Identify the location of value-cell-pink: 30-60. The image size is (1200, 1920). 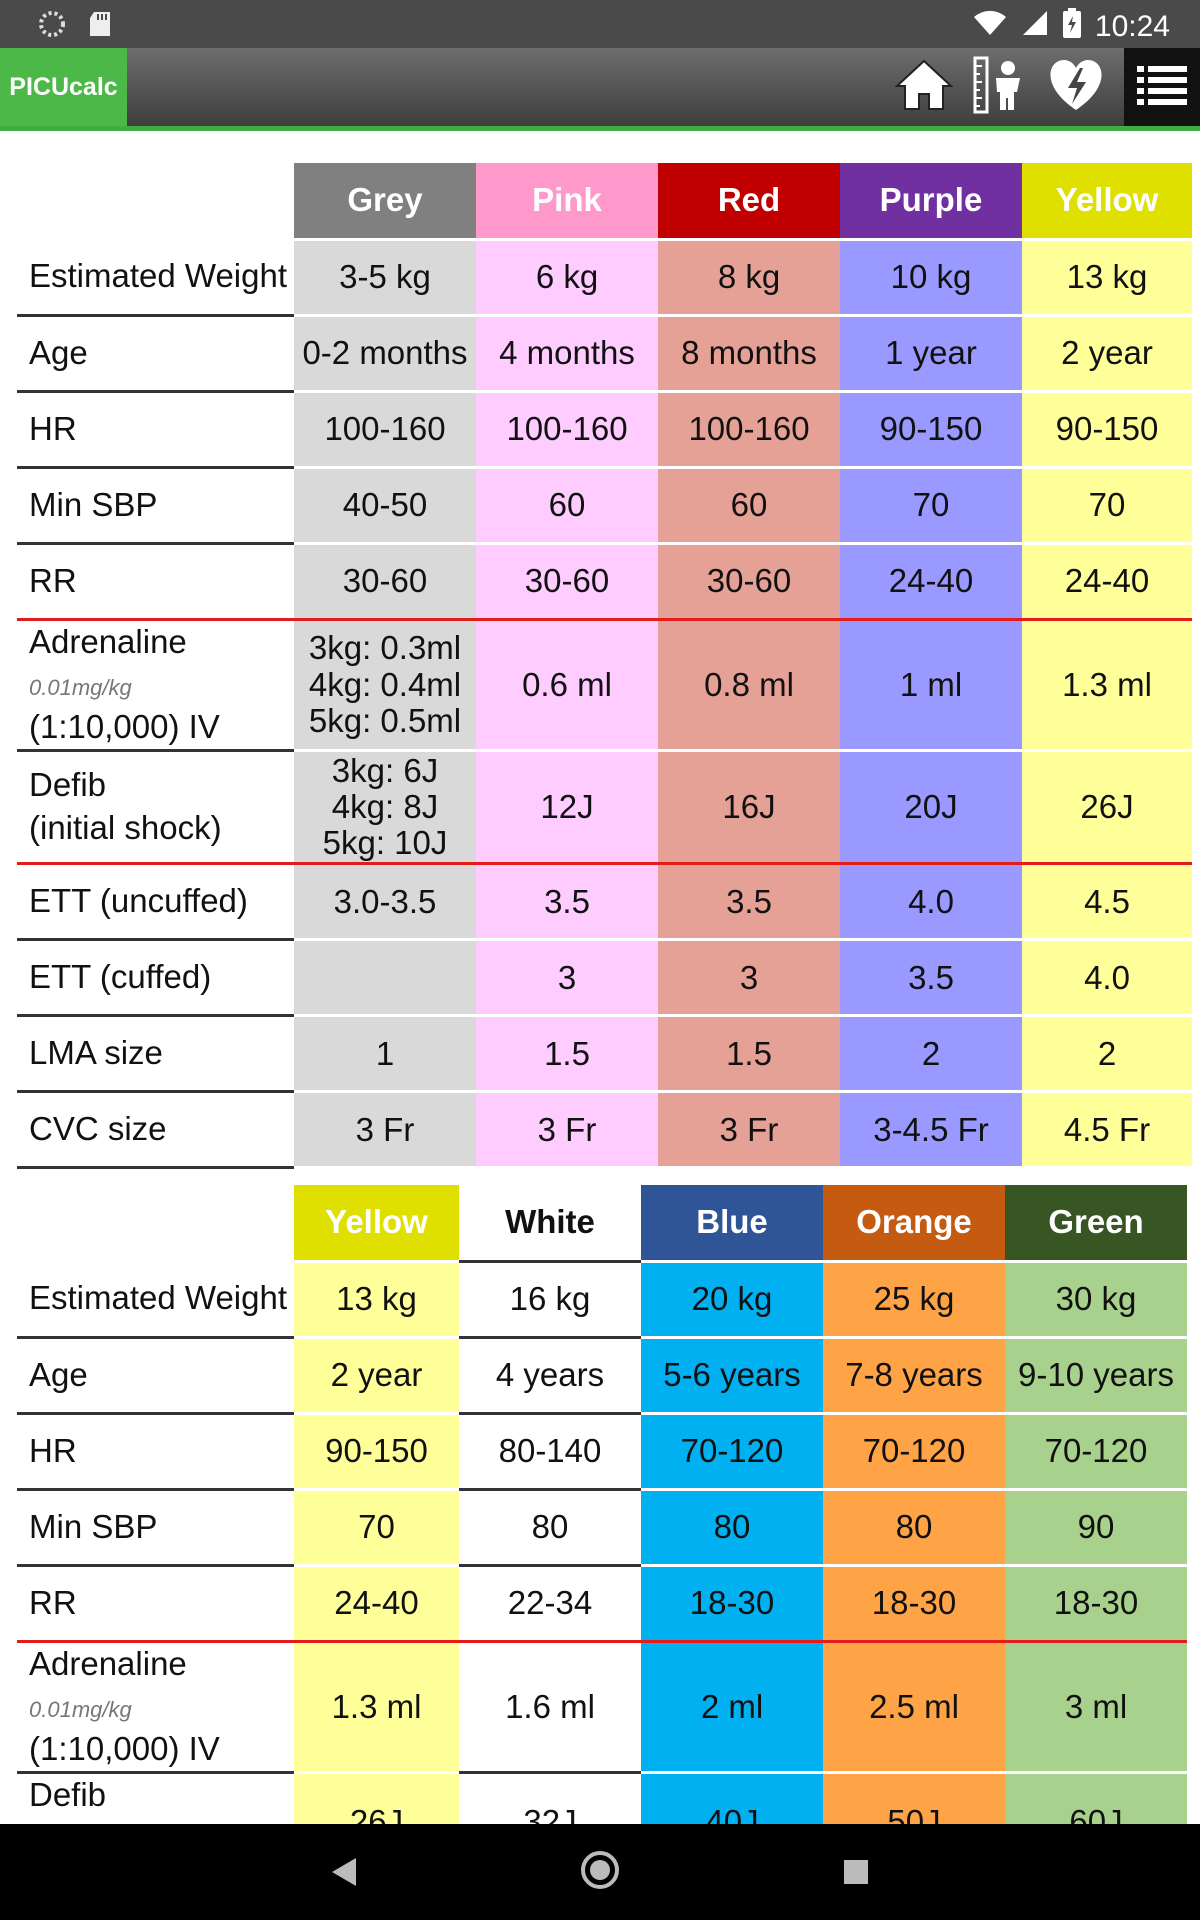
(567, 582).